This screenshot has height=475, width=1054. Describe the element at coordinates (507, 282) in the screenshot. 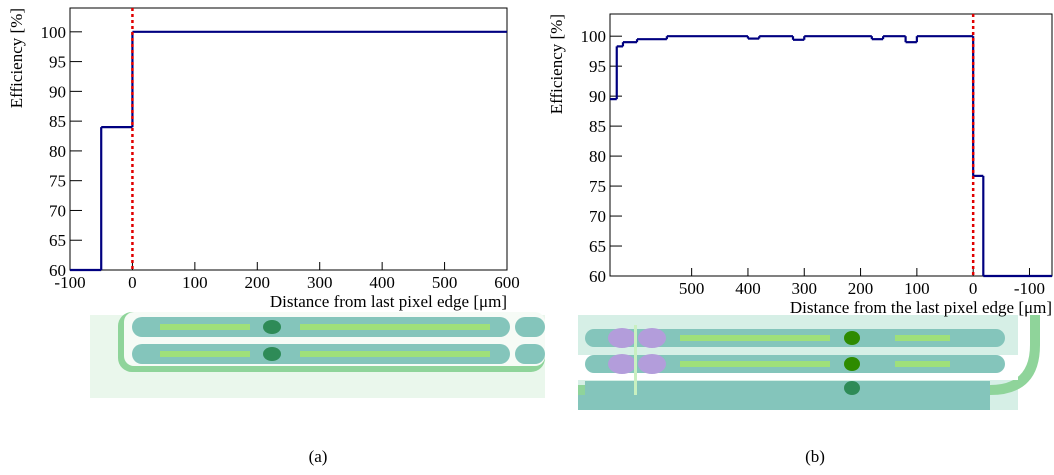

I see `x-tick-label: 600` at that location.